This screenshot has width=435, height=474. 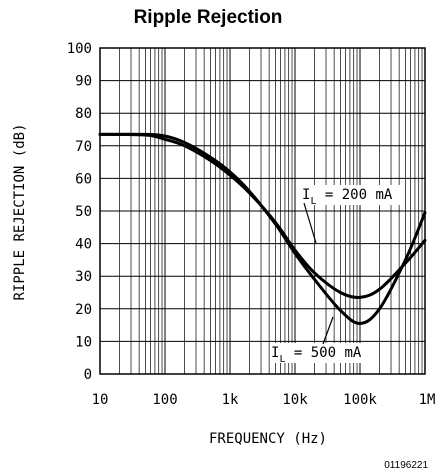 I want to click on series-label-200ma-text: IL = 200 mA, so click(x=347, y=197).